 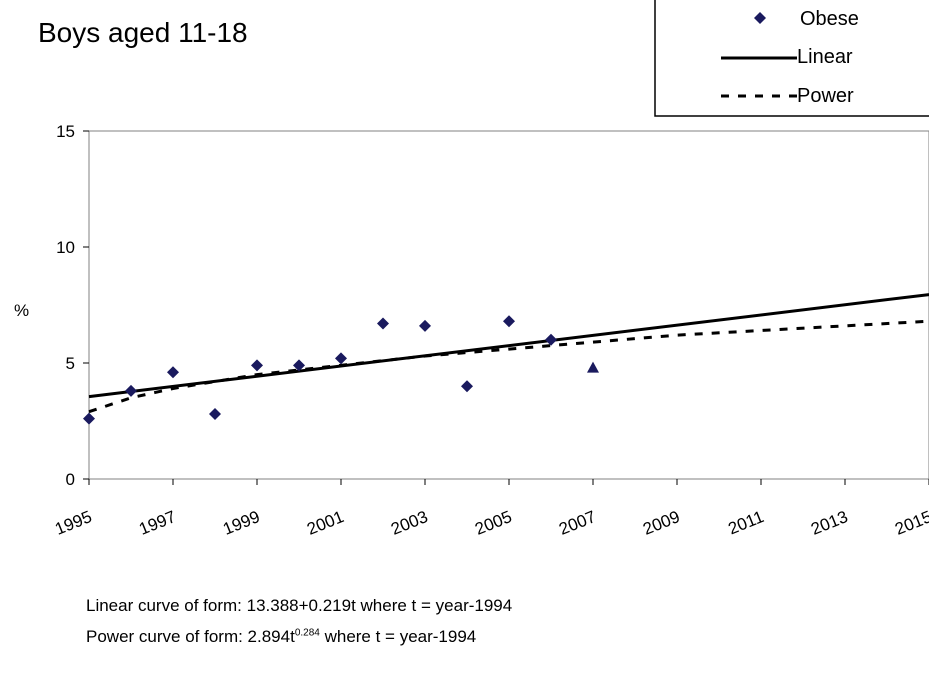 I want to click on footnote-power-suffix: where t = year-1994, so click(x=398, y=636).